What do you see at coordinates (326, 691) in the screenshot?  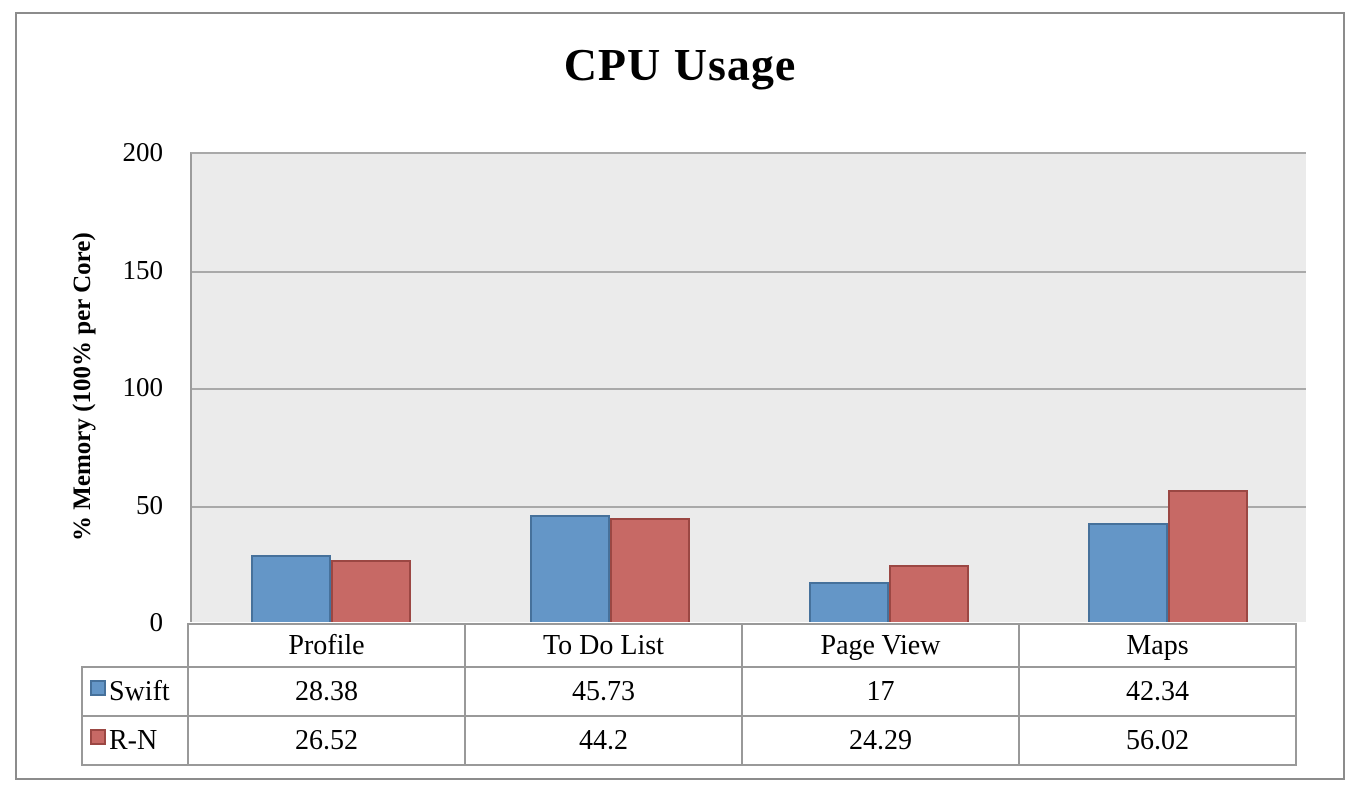 I see `value-cell-swift-profile: 28.38` at bounding box center [326, 691].